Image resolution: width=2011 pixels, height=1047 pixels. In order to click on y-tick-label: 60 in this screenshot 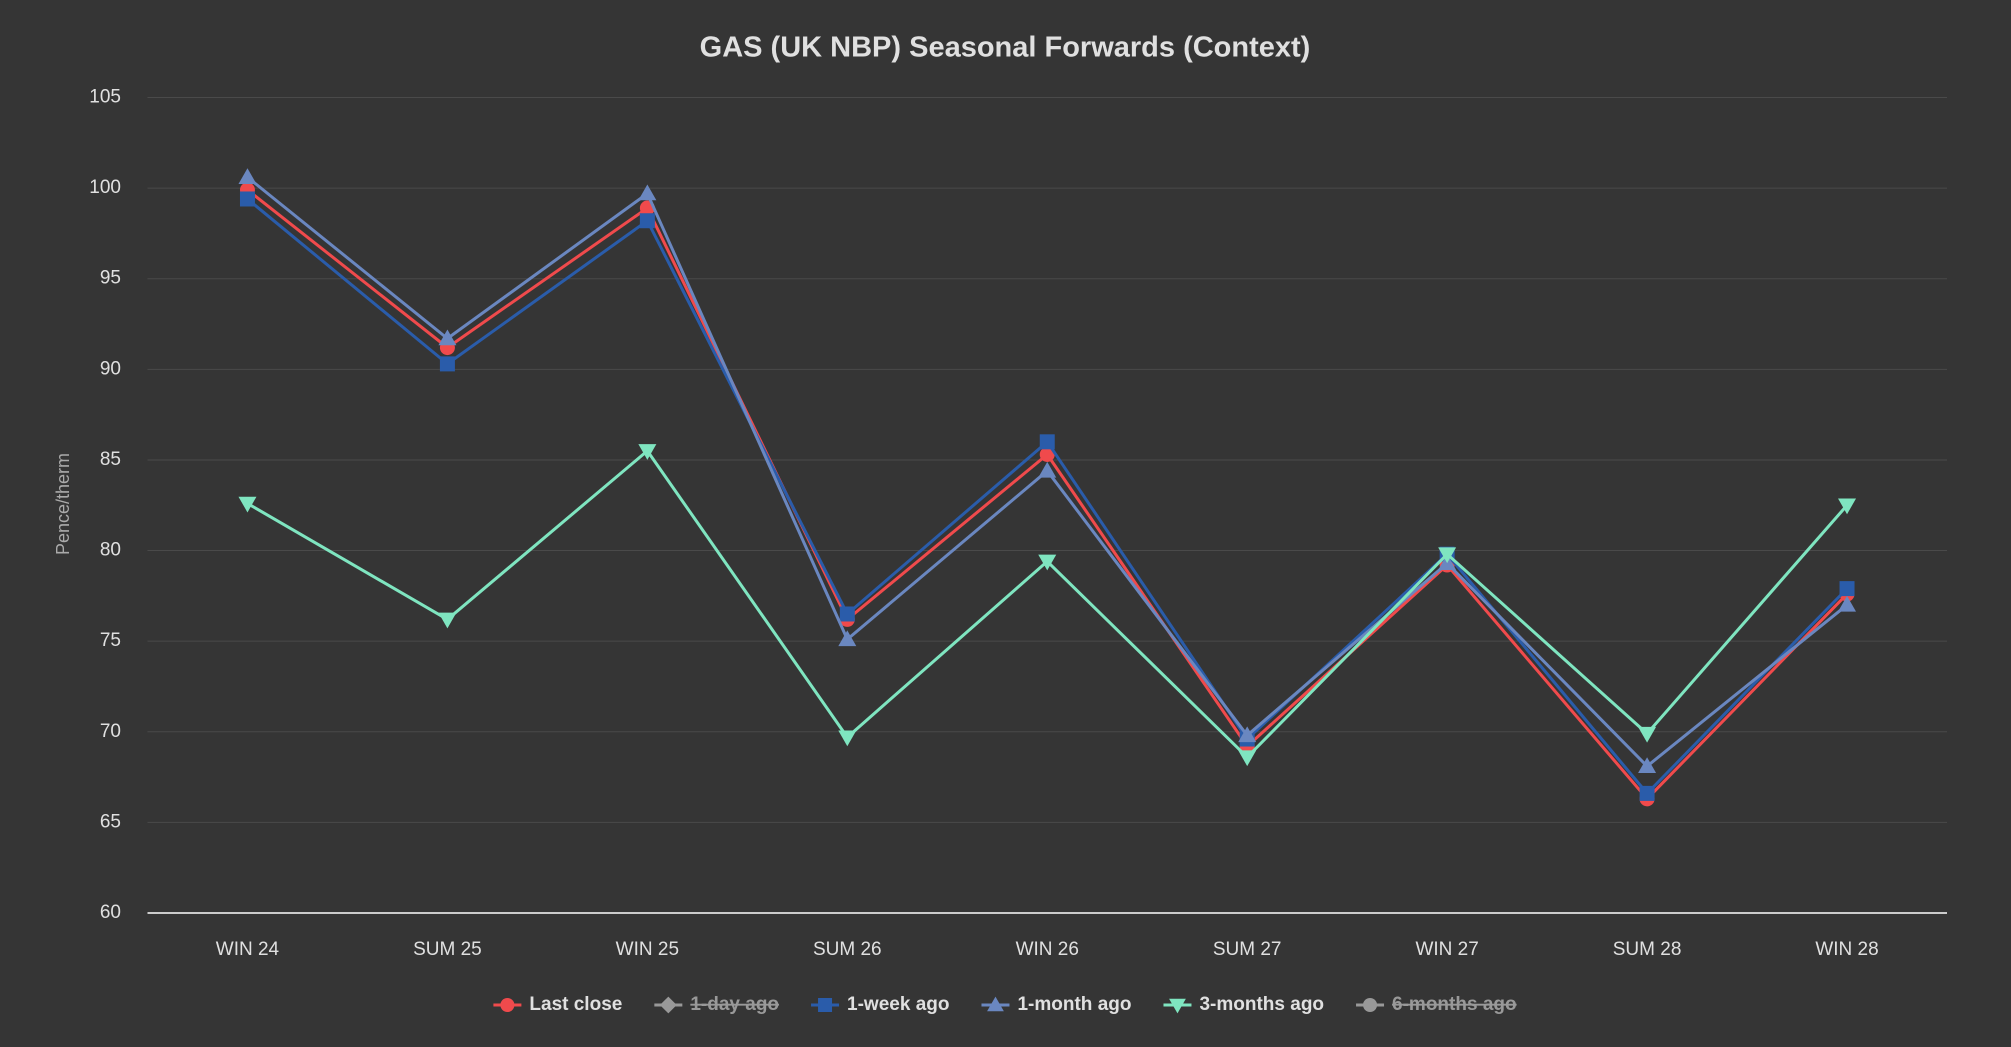, I will do `click(110, 912)`.